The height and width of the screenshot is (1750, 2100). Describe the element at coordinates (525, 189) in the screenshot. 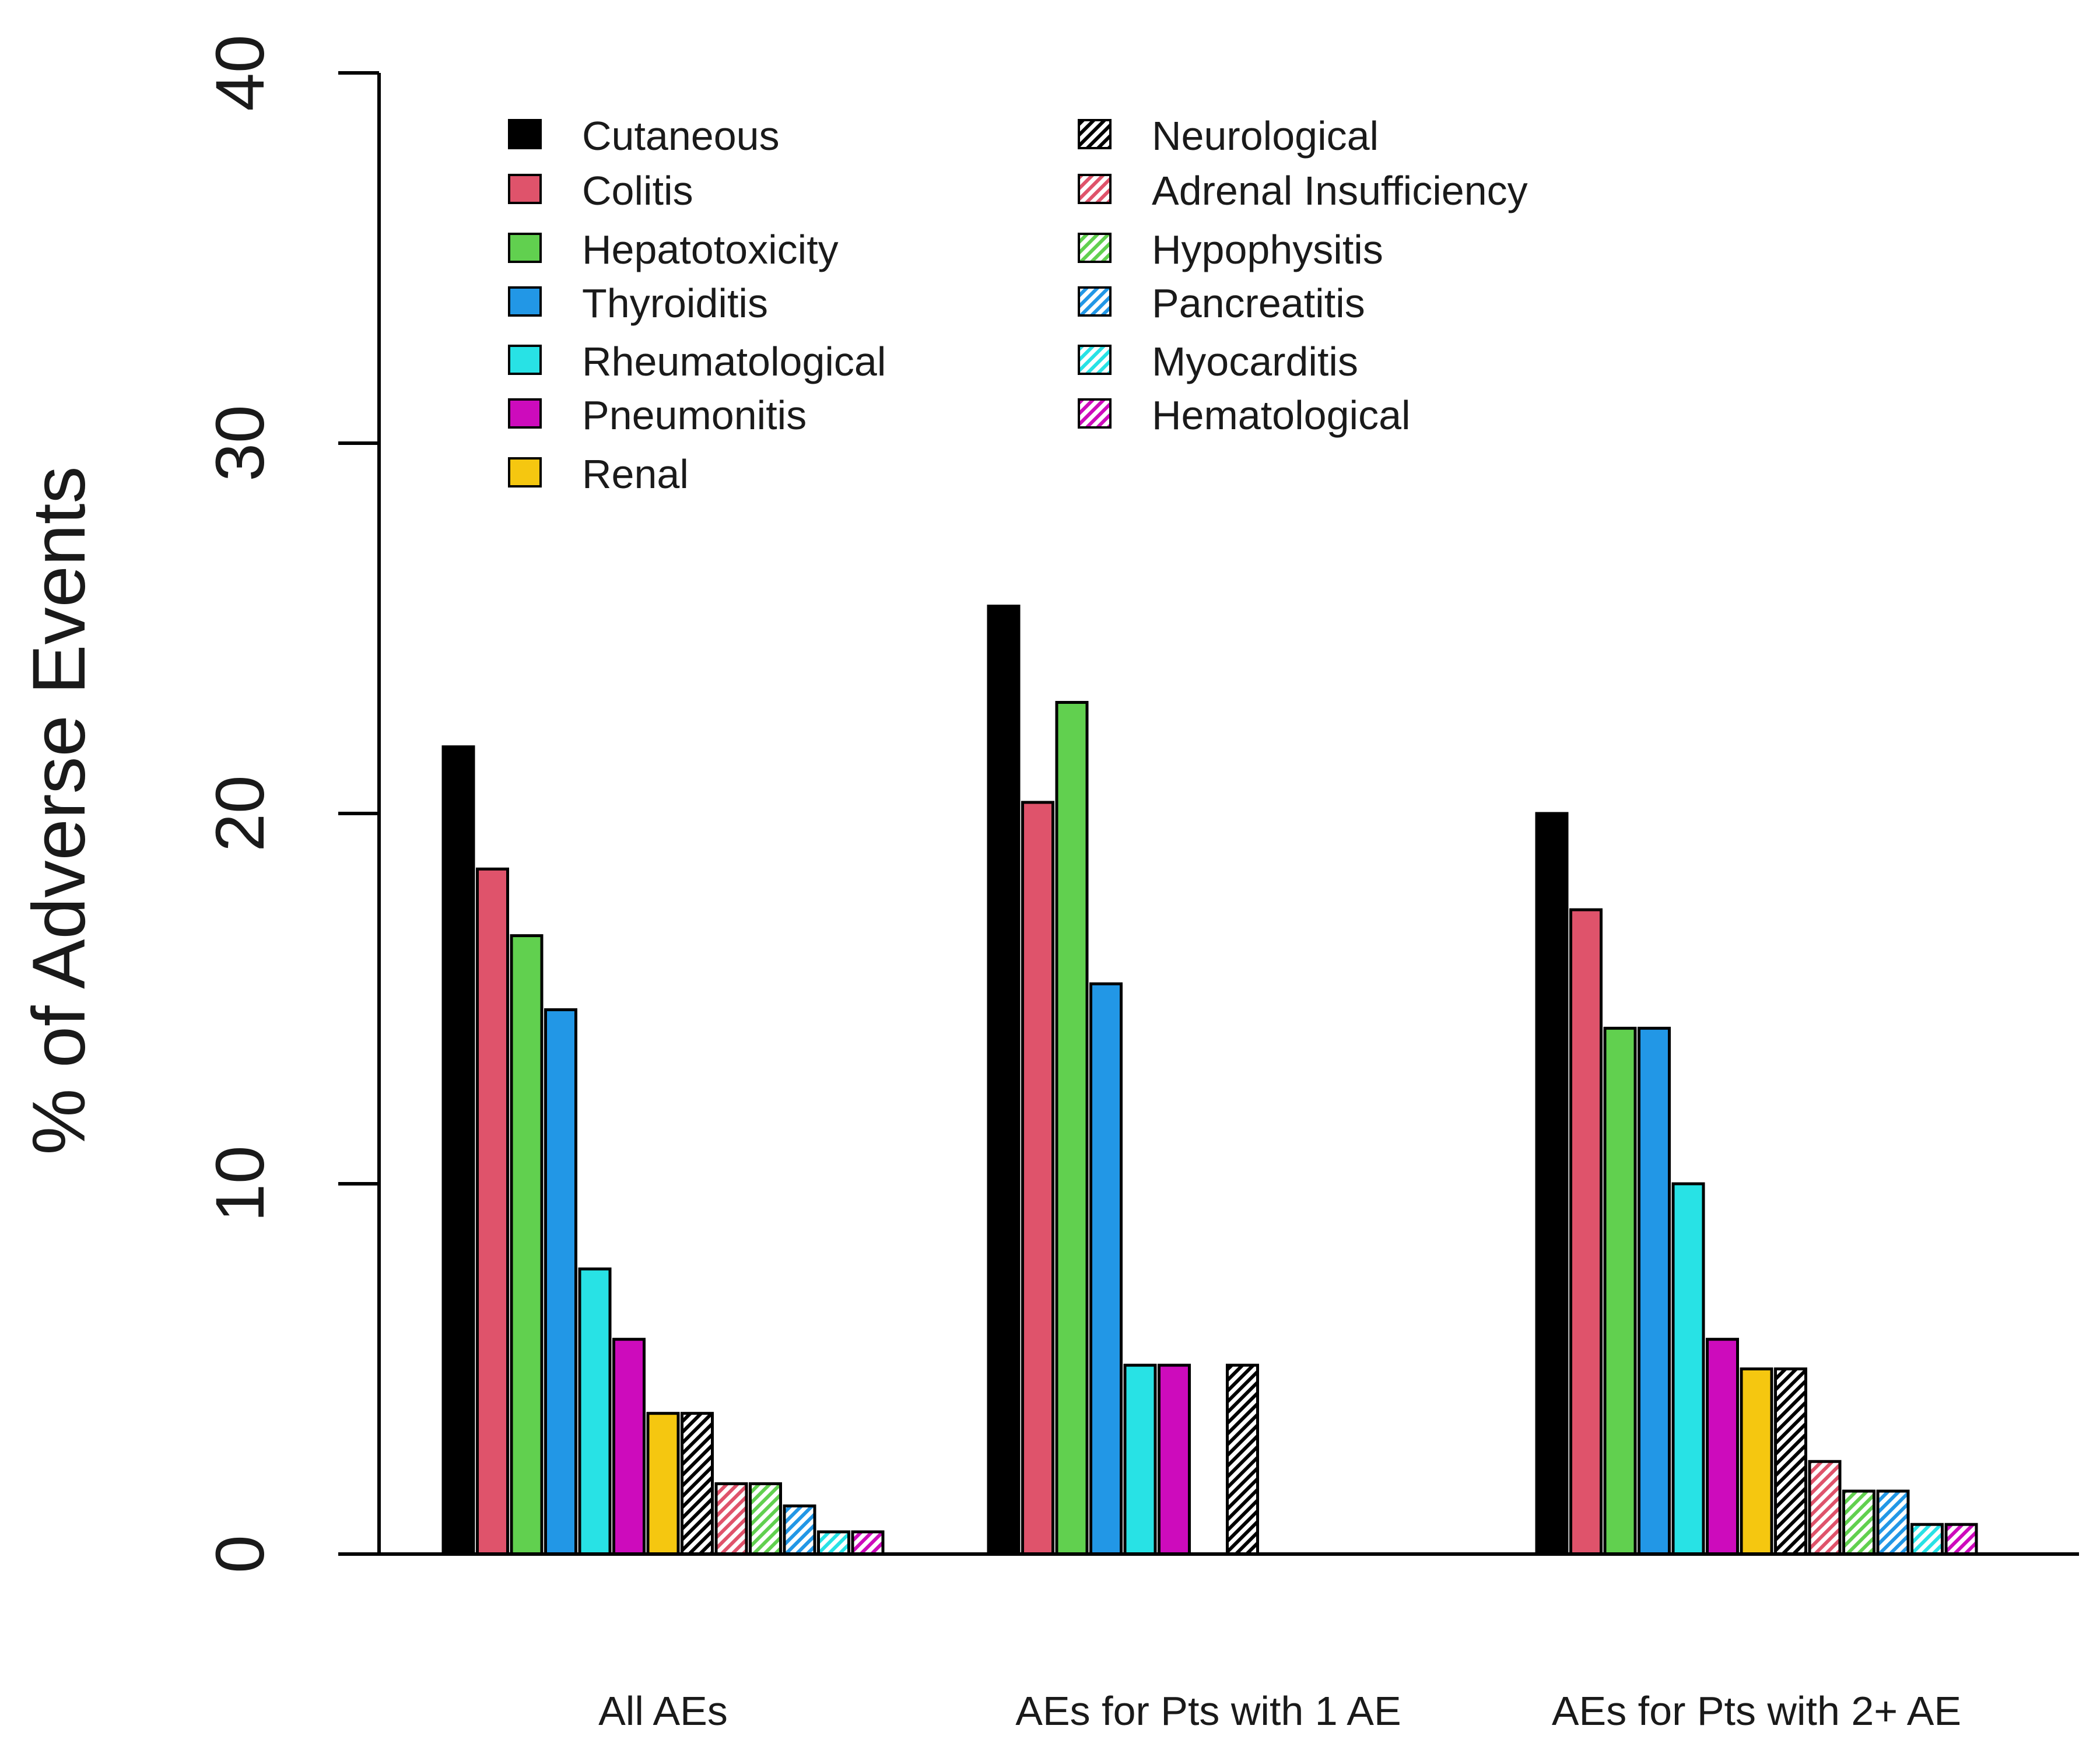

I see `legend-swatch-colitis` at that location.